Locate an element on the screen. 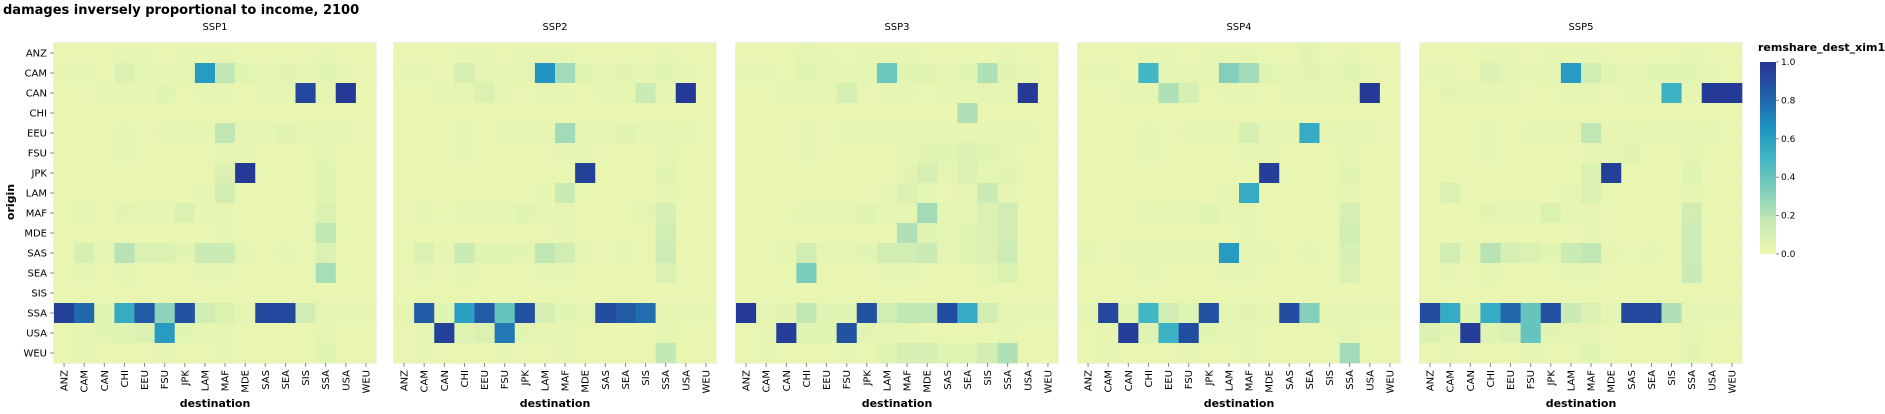  x-tick-label: MDE is located at coordinates (928, 381).